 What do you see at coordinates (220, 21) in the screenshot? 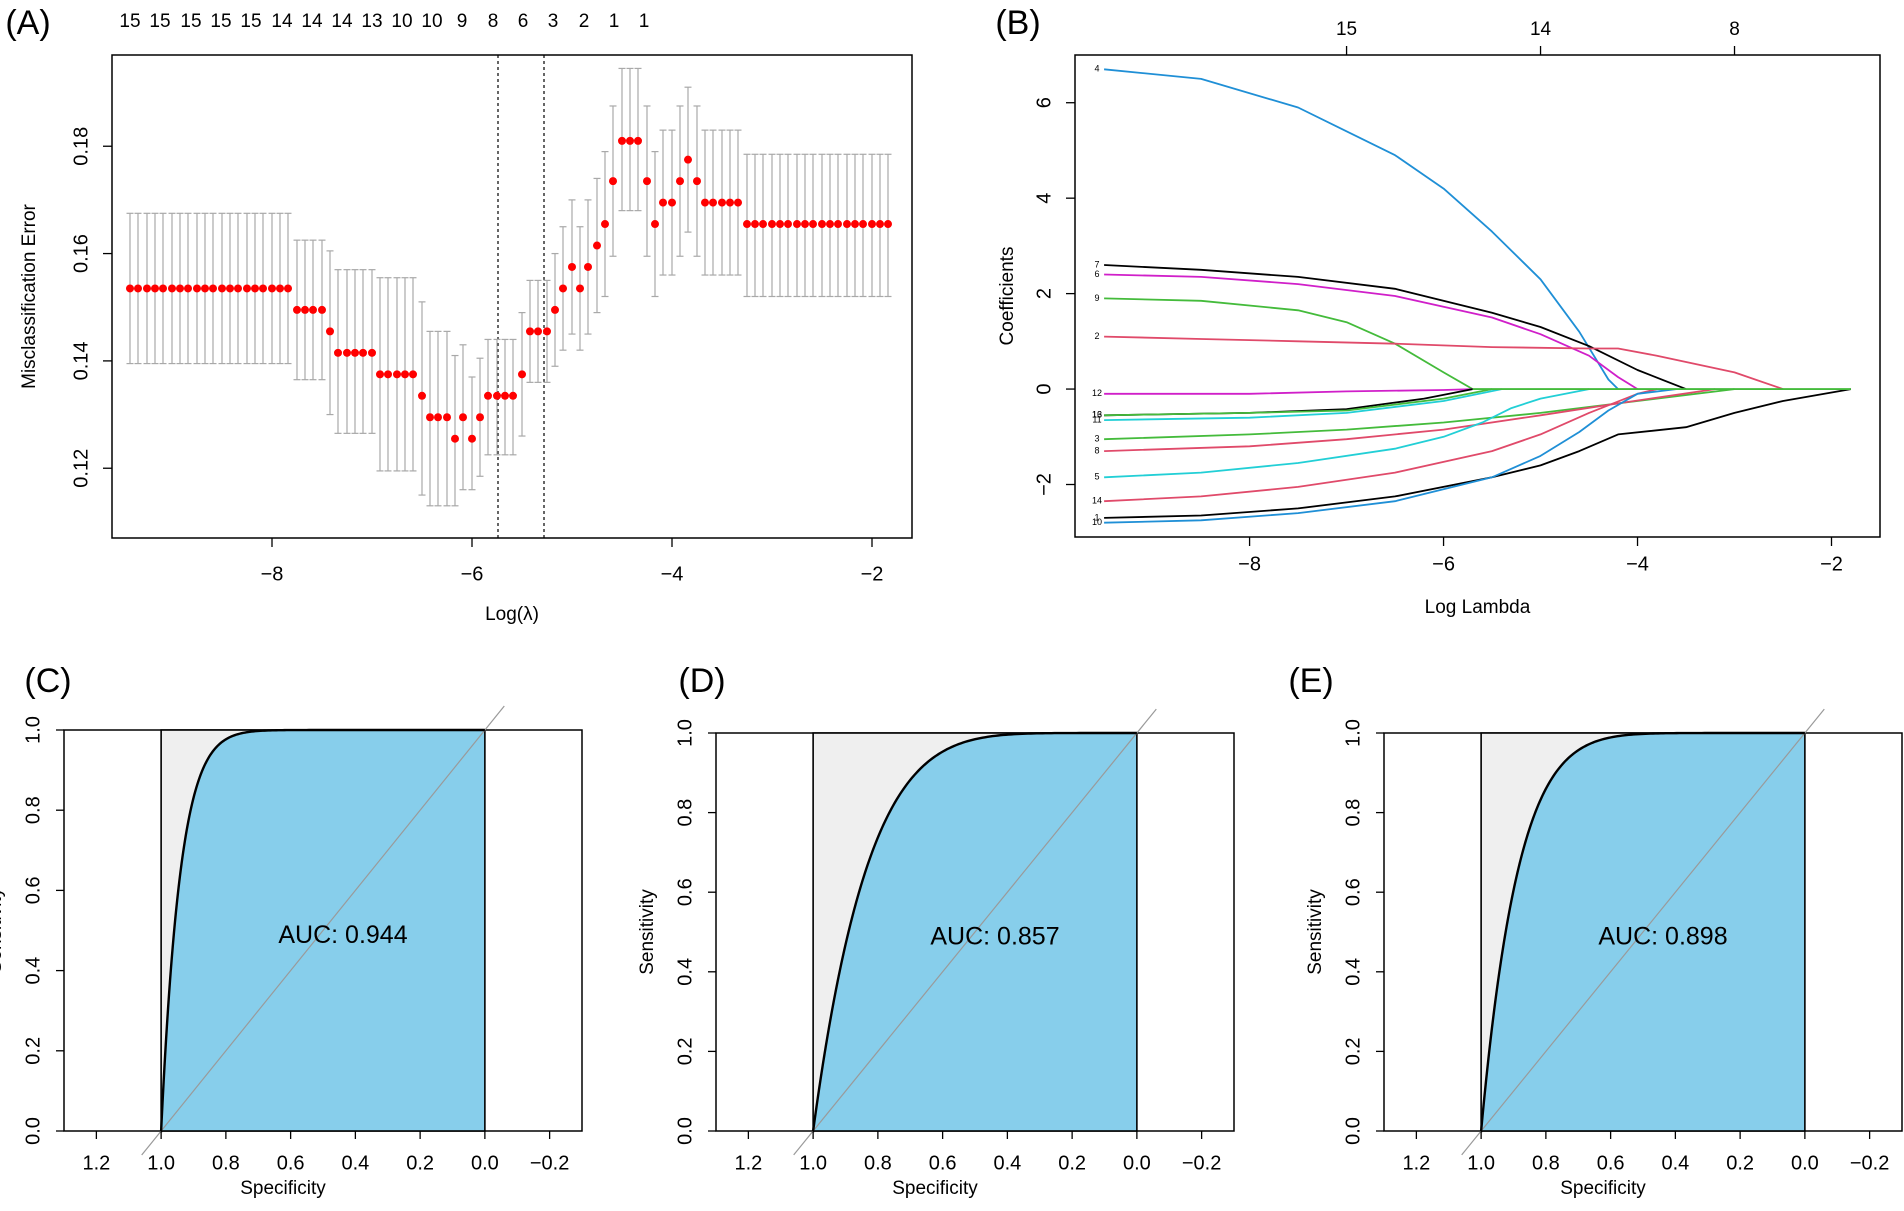
I see `panel-a-top-label: 15` at bounding box center [220, 21].